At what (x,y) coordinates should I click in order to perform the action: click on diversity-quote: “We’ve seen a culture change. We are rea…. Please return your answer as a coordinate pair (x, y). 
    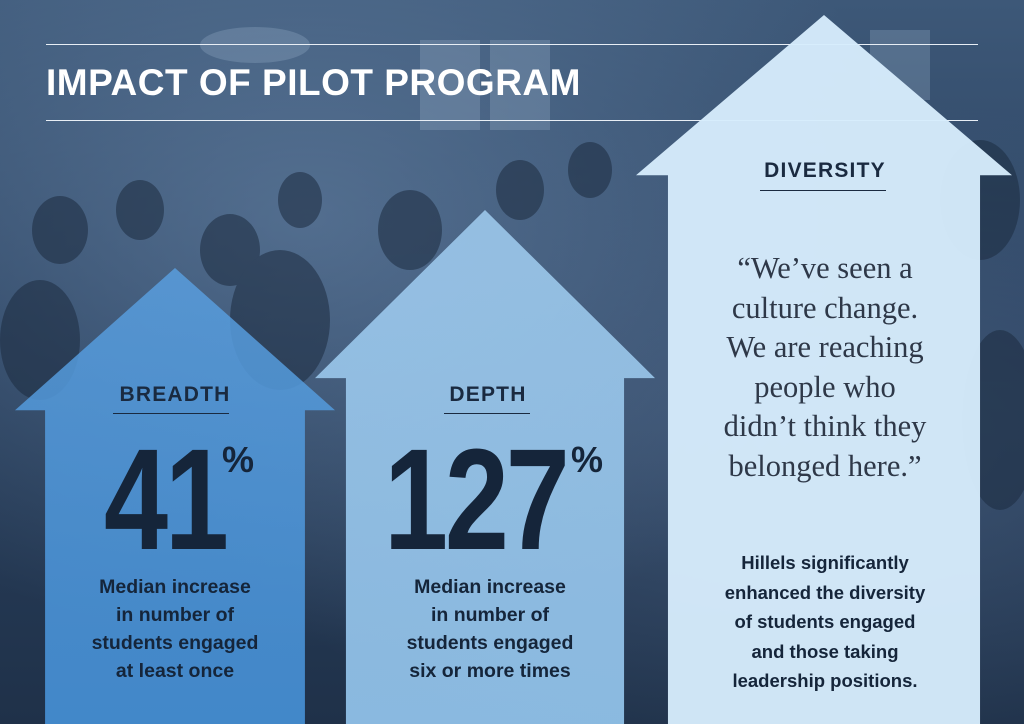
    Looking at the image, I should click on (825, 367).